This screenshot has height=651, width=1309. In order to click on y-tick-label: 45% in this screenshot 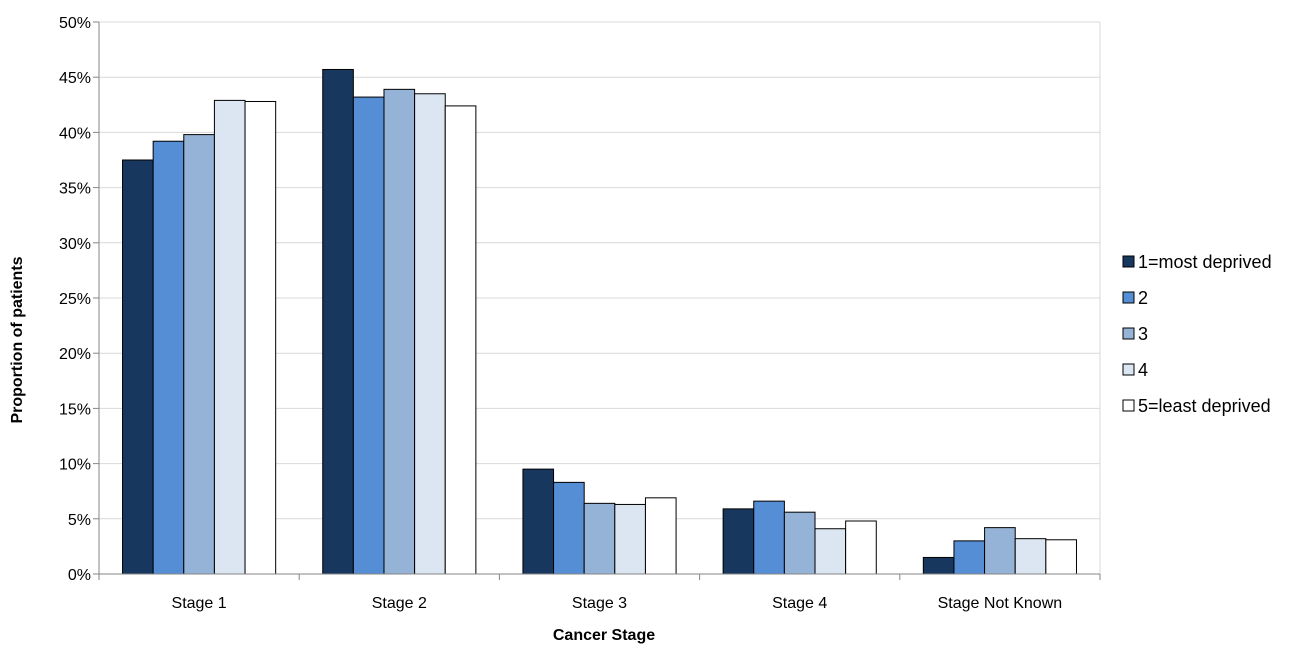, I will do `click(75, 78)`.